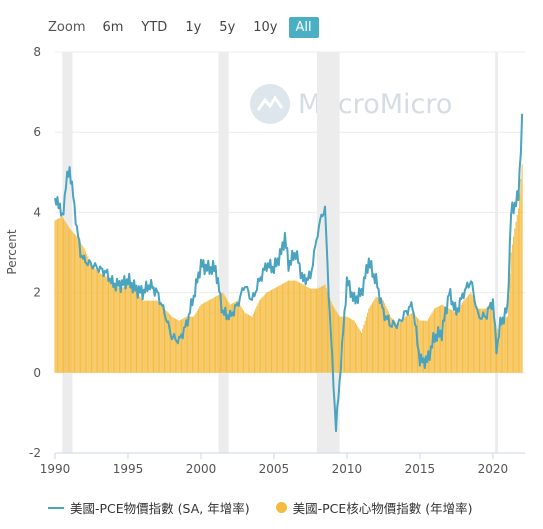 Image resolution: width=543 pixels, height=529 pixels. Describe the element at coordinates (193, 27) in the screenshot. I see `zoom-1y-button: 1y` at that location.